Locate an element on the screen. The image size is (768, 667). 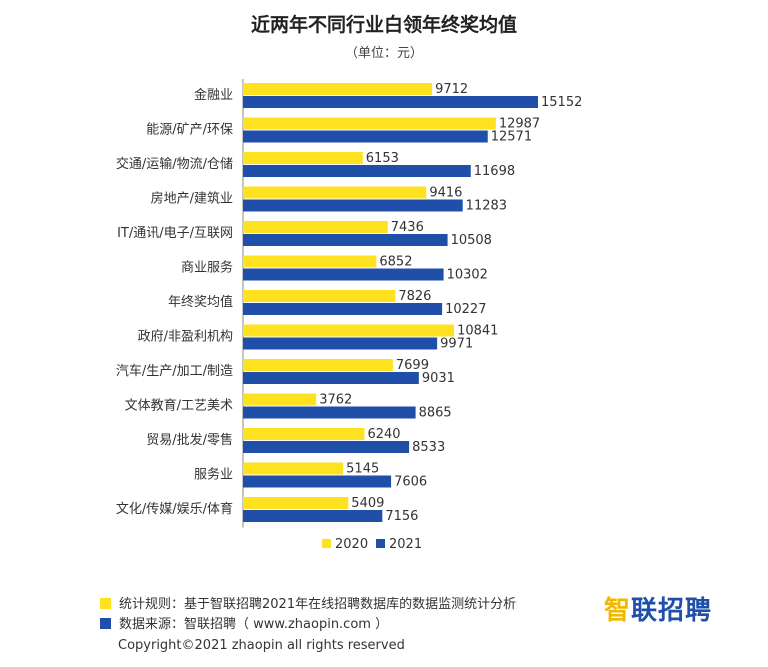
legend-swatch-2021 is located at coordinates (380, 543).